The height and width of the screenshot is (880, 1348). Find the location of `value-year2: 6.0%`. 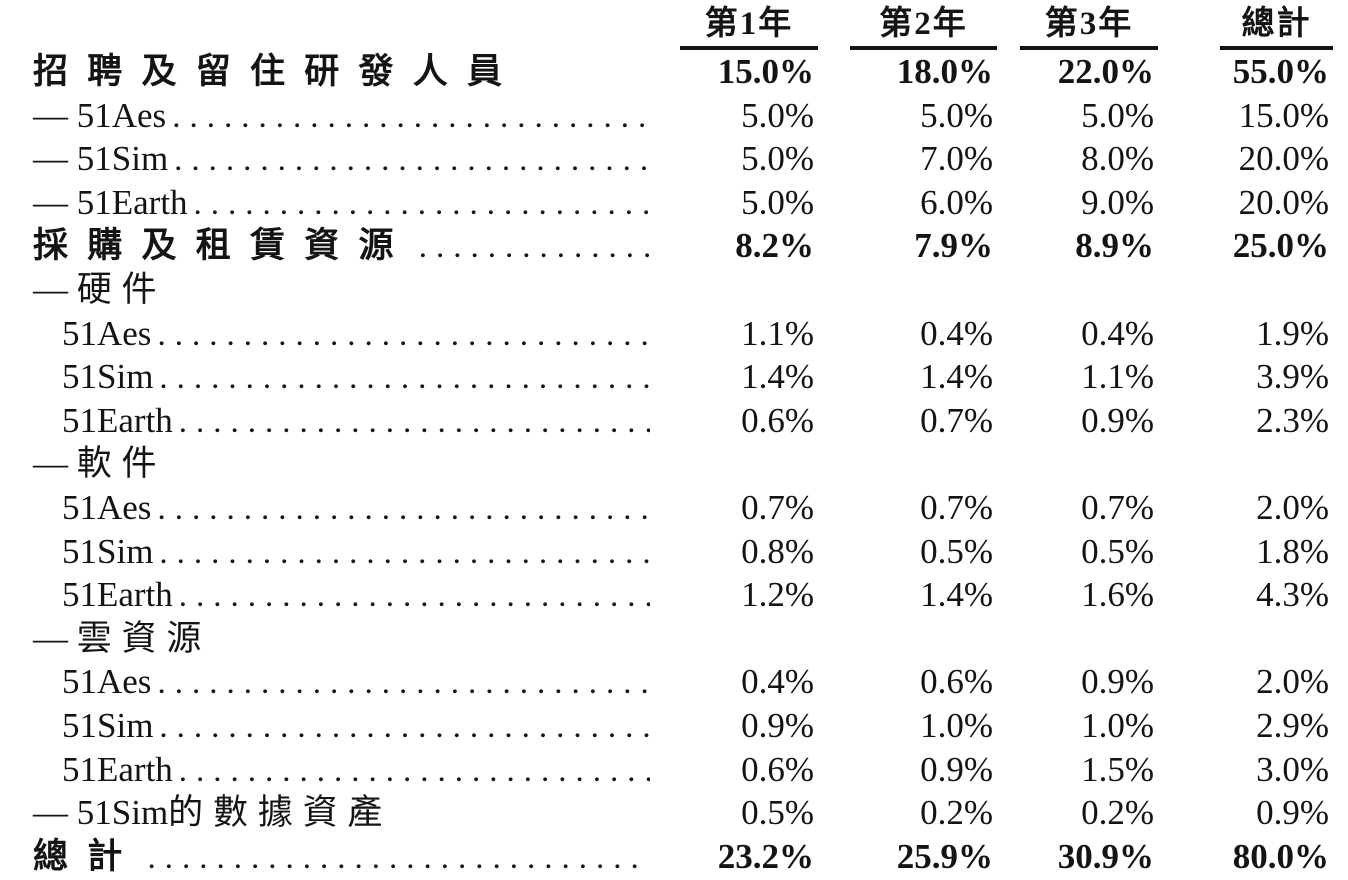

value-year2: 6.0% is located at coordinates (956, 202).